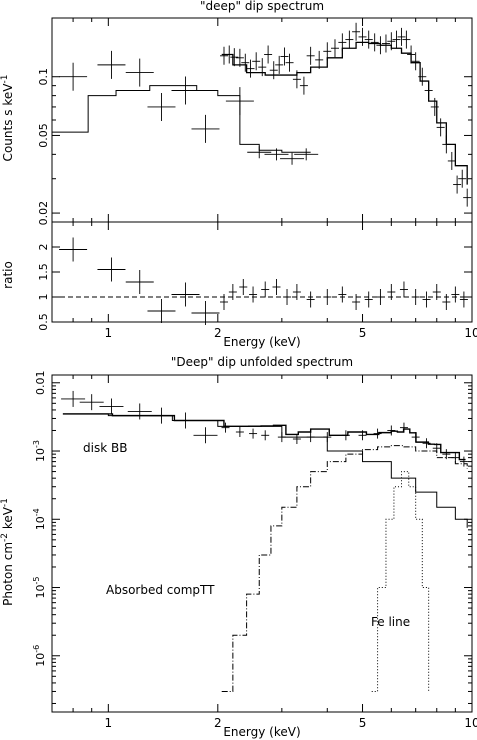 This screenshot has height=740, width=477. I want to click on bottom-y-label-sup2: -1, so click(5, 502).